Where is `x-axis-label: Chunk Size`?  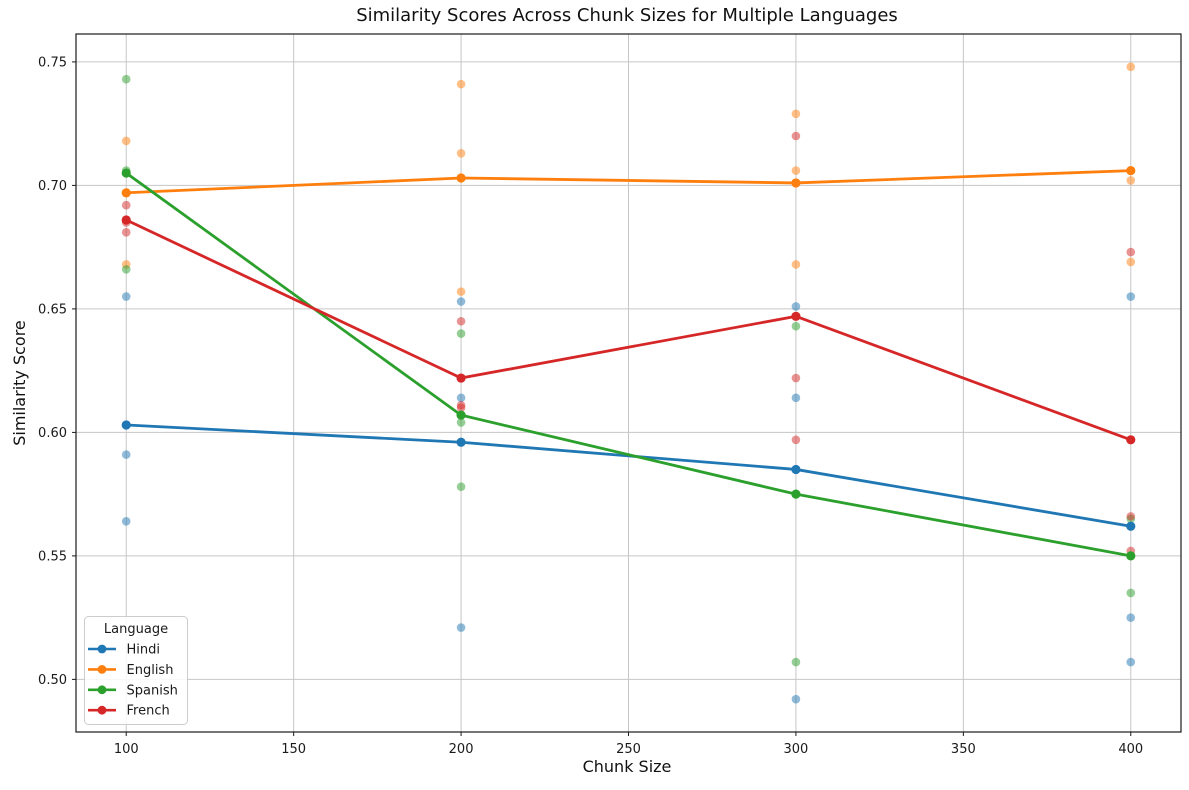 x-axis-label: Chunk Size is located at coordinates (627, 766).